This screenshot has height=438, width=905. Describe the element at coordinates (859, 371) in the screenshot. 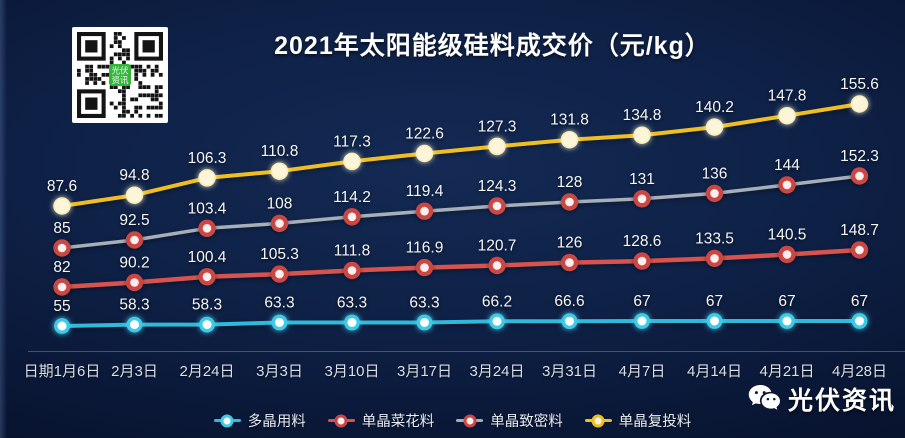

I see `x-axis-label: 4月28日` at that location.